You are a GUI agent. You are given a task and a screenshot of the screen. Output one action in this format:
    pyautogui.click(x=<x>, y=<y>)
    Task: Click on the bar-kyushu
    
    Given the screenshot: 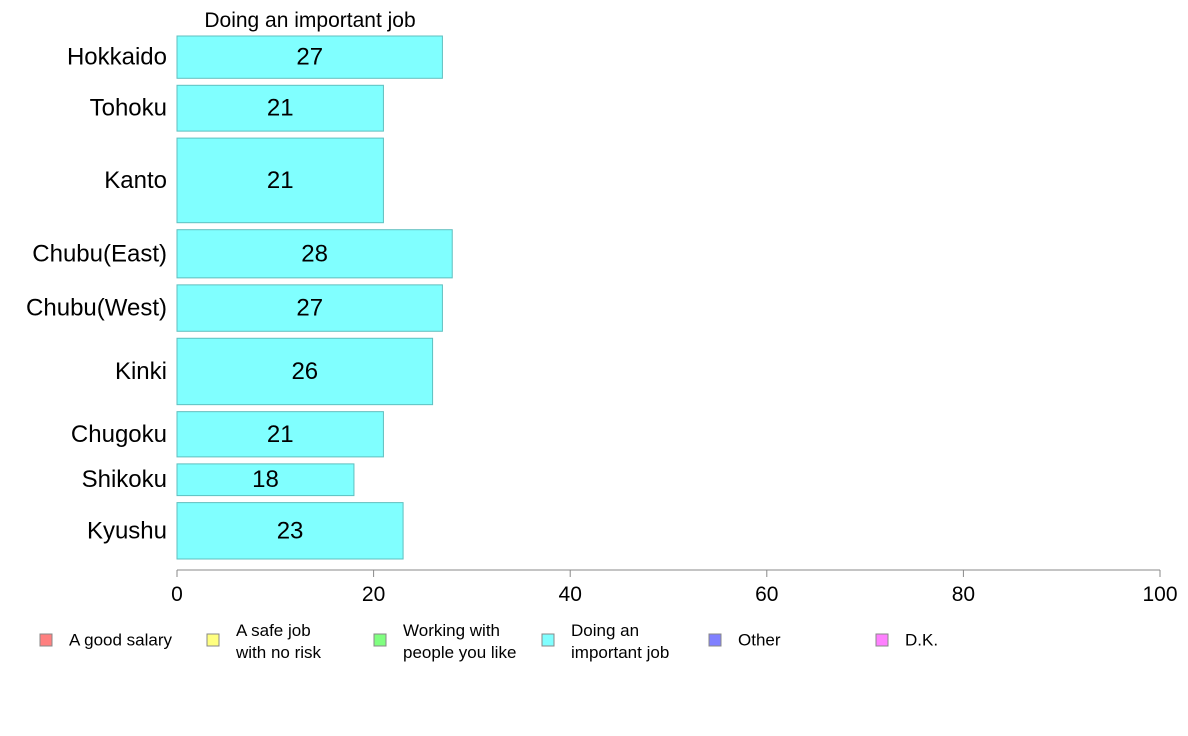 What is the action you would take?
    pyautogui.click(x=290, y=531)
    